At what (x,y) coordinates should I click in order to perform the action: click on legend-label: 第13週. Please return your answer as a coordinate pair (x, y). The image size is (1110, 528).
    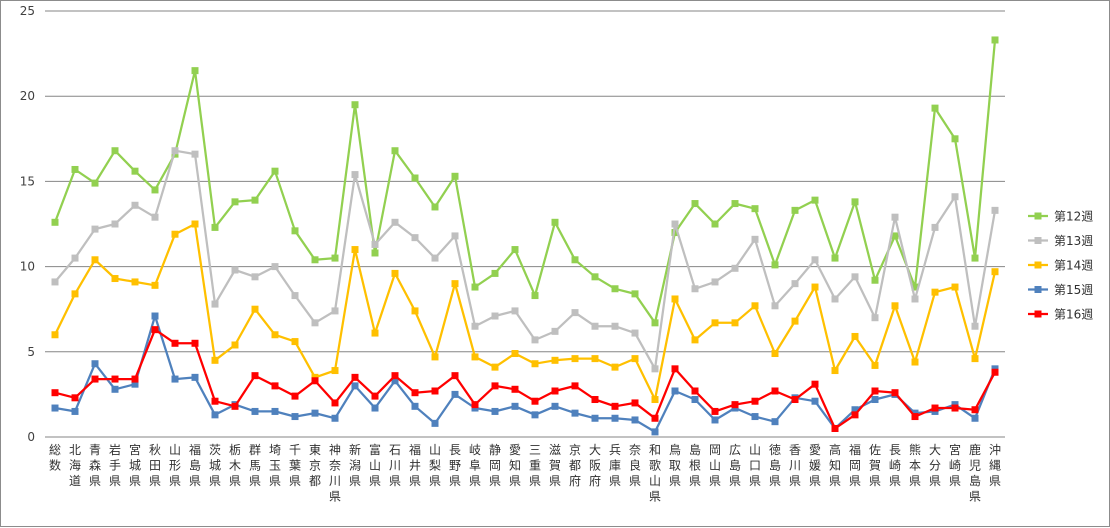
    Looking at the image, I should click on (1073, 241).